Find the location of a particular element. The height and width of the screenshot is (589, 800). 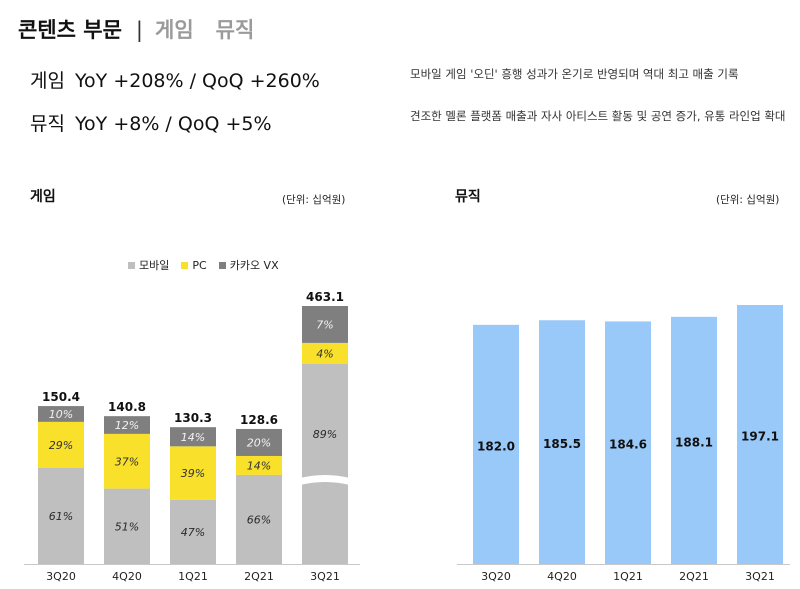

header-tab-game: 게임 is located at coordinates (174, 30).